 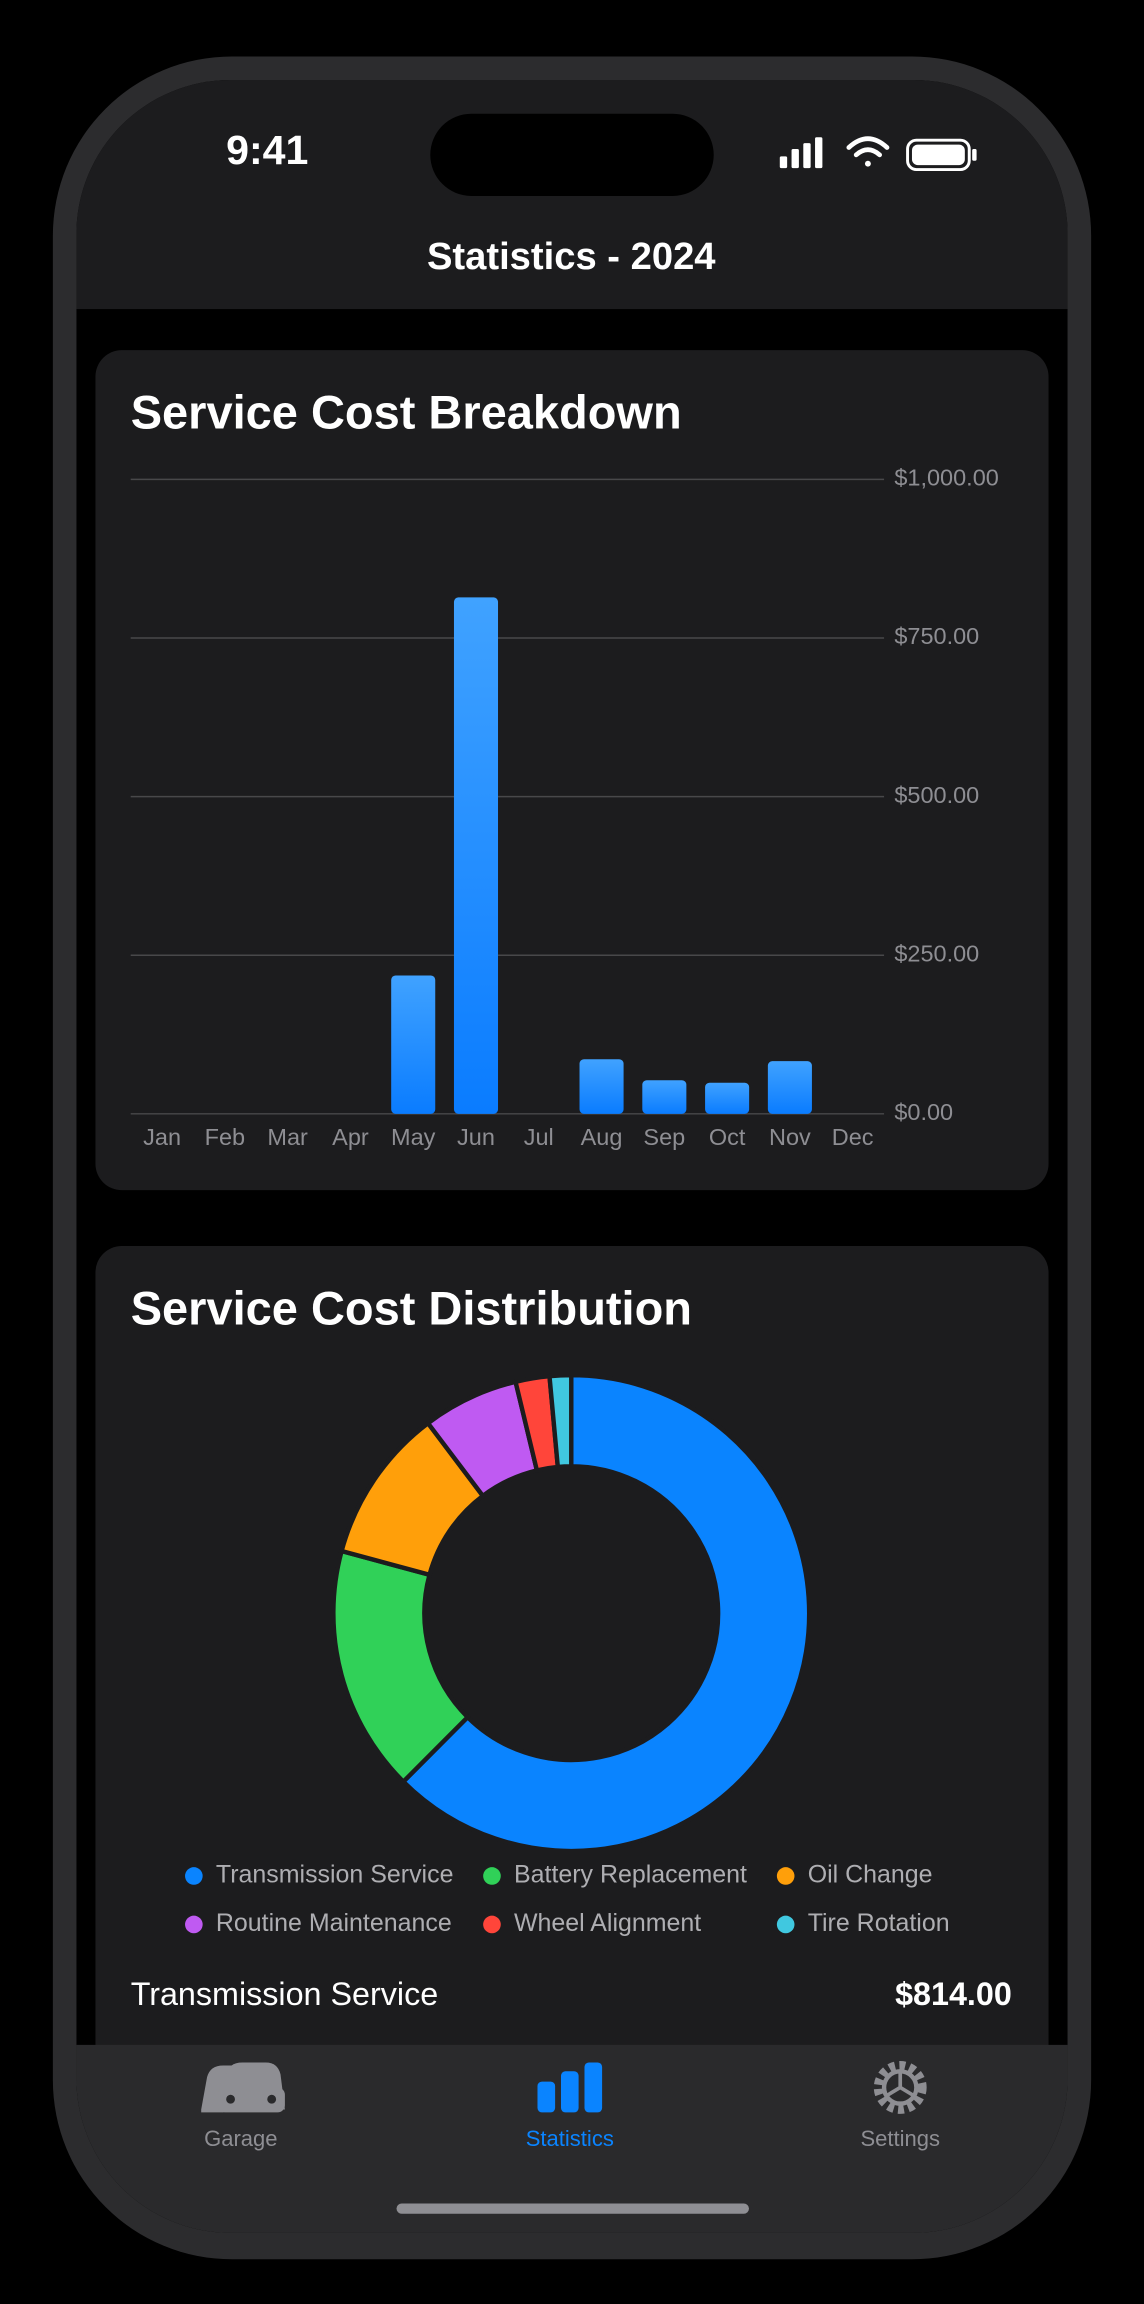 I want to click on legend-label: Wheel Alignment, so click(x=607, y=1923).